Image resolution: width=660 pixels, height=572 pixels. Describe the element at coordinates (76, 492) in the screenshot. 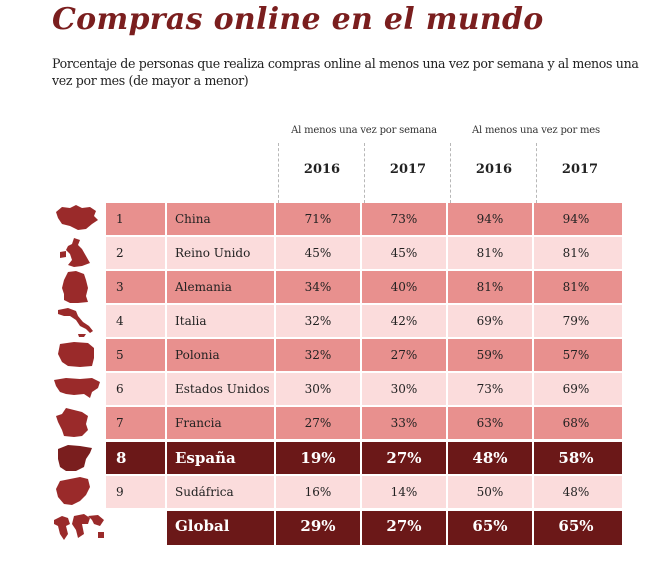

I see `south-africa-map-icon` at that location.